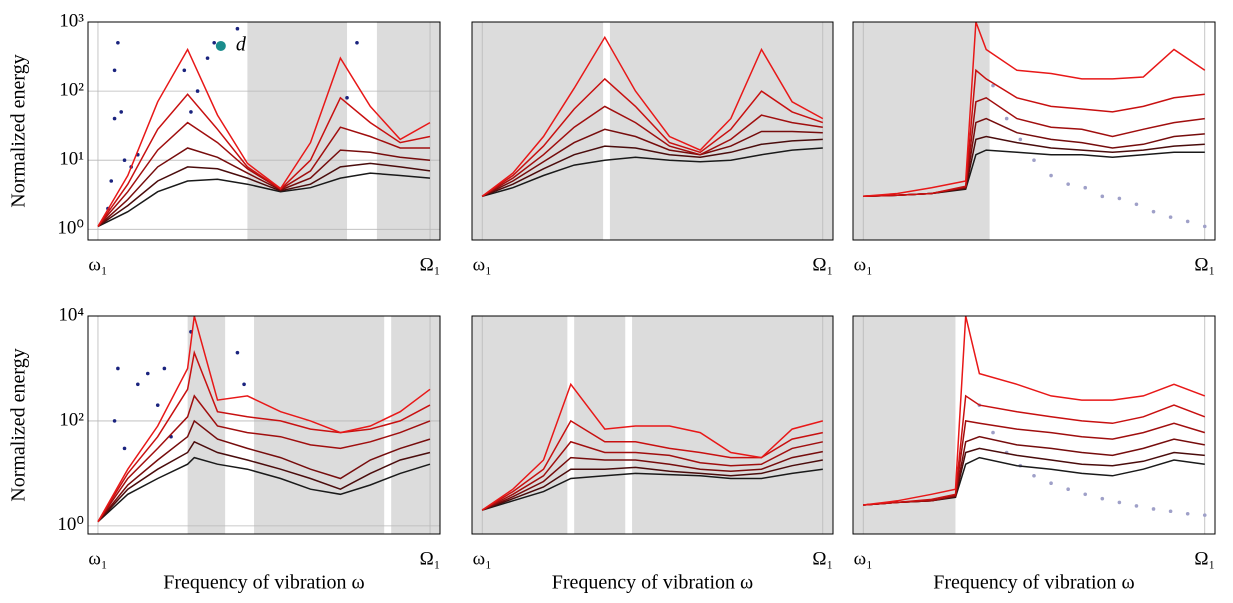 The image size is (1233, 603). I want to click on y-tick-label: 10⁴, so click(71, 314).